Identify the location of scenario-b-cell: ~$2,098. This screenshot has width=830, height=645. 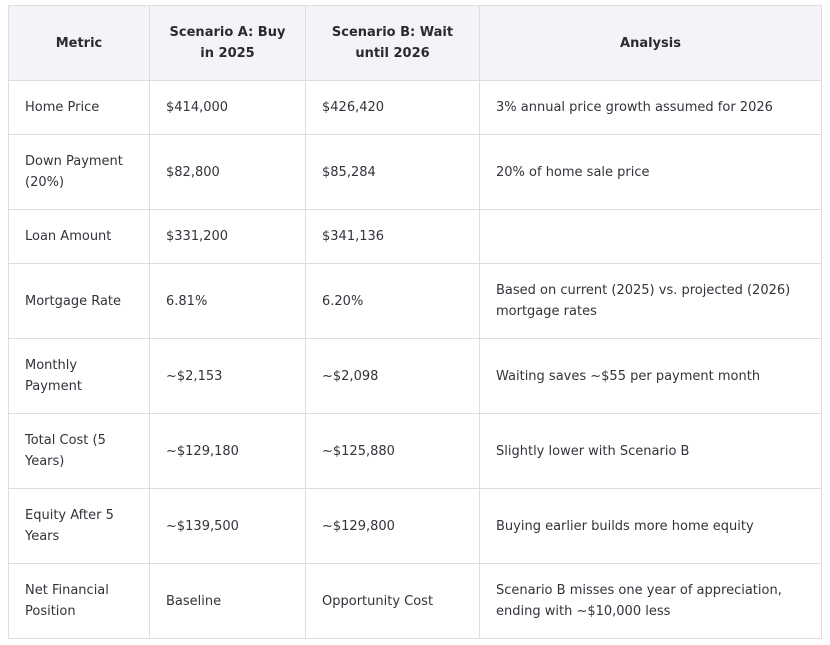
(392, 376).